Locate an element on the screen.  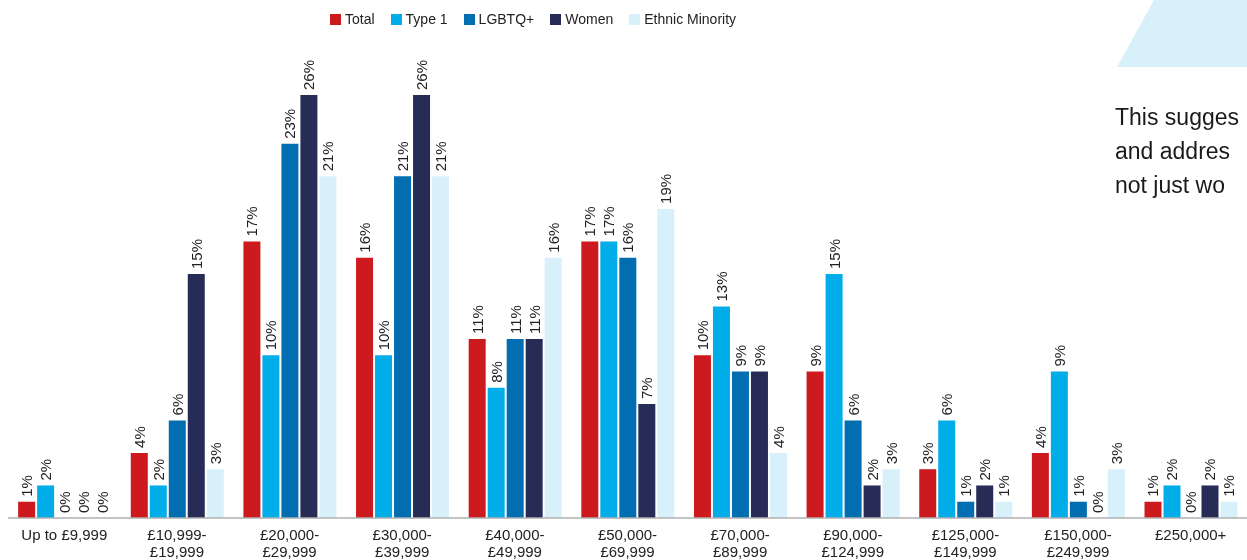
data-label: 15% is located at coordinates (834, 253).